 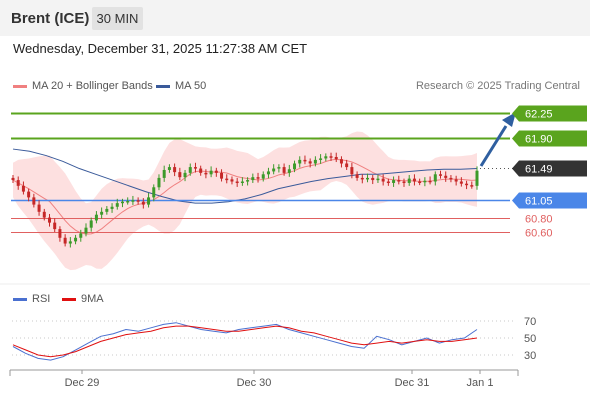 I want to click on legend-rsi-ma: 9MA, so click(x=83, y=299).